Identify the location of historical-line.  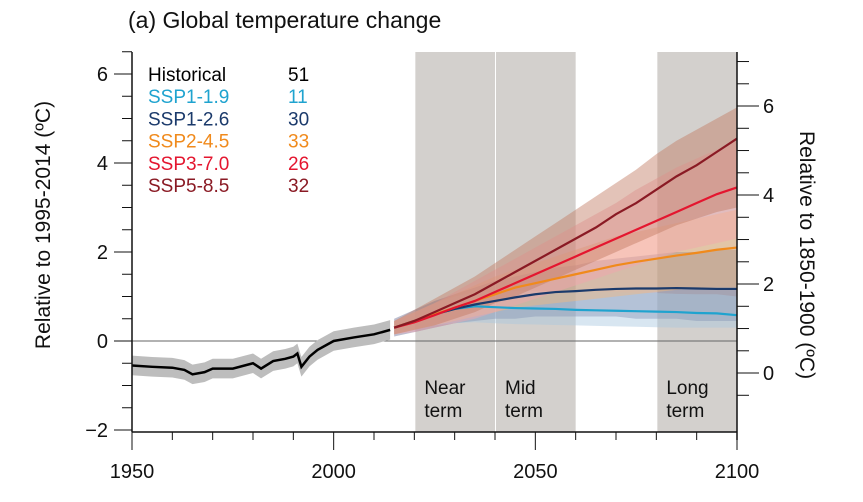
(261, 352).